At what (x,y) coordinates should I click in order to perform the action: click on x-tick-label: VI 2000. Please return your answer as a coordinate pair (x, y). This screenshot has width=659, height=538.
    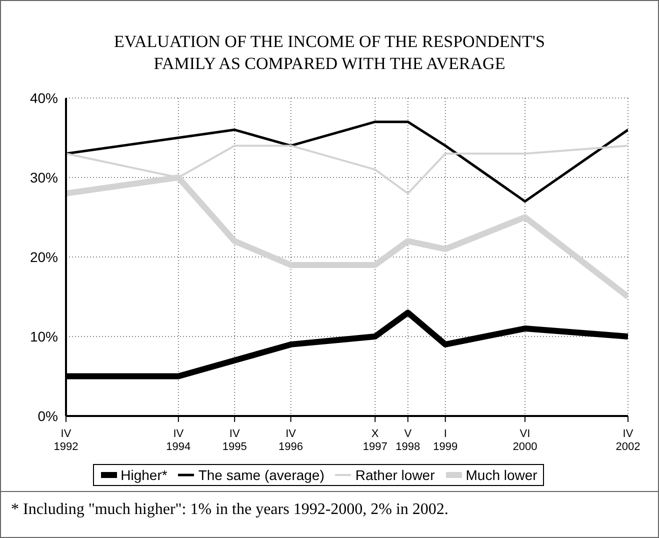
    Looking at the image, I should click on (525, 440).